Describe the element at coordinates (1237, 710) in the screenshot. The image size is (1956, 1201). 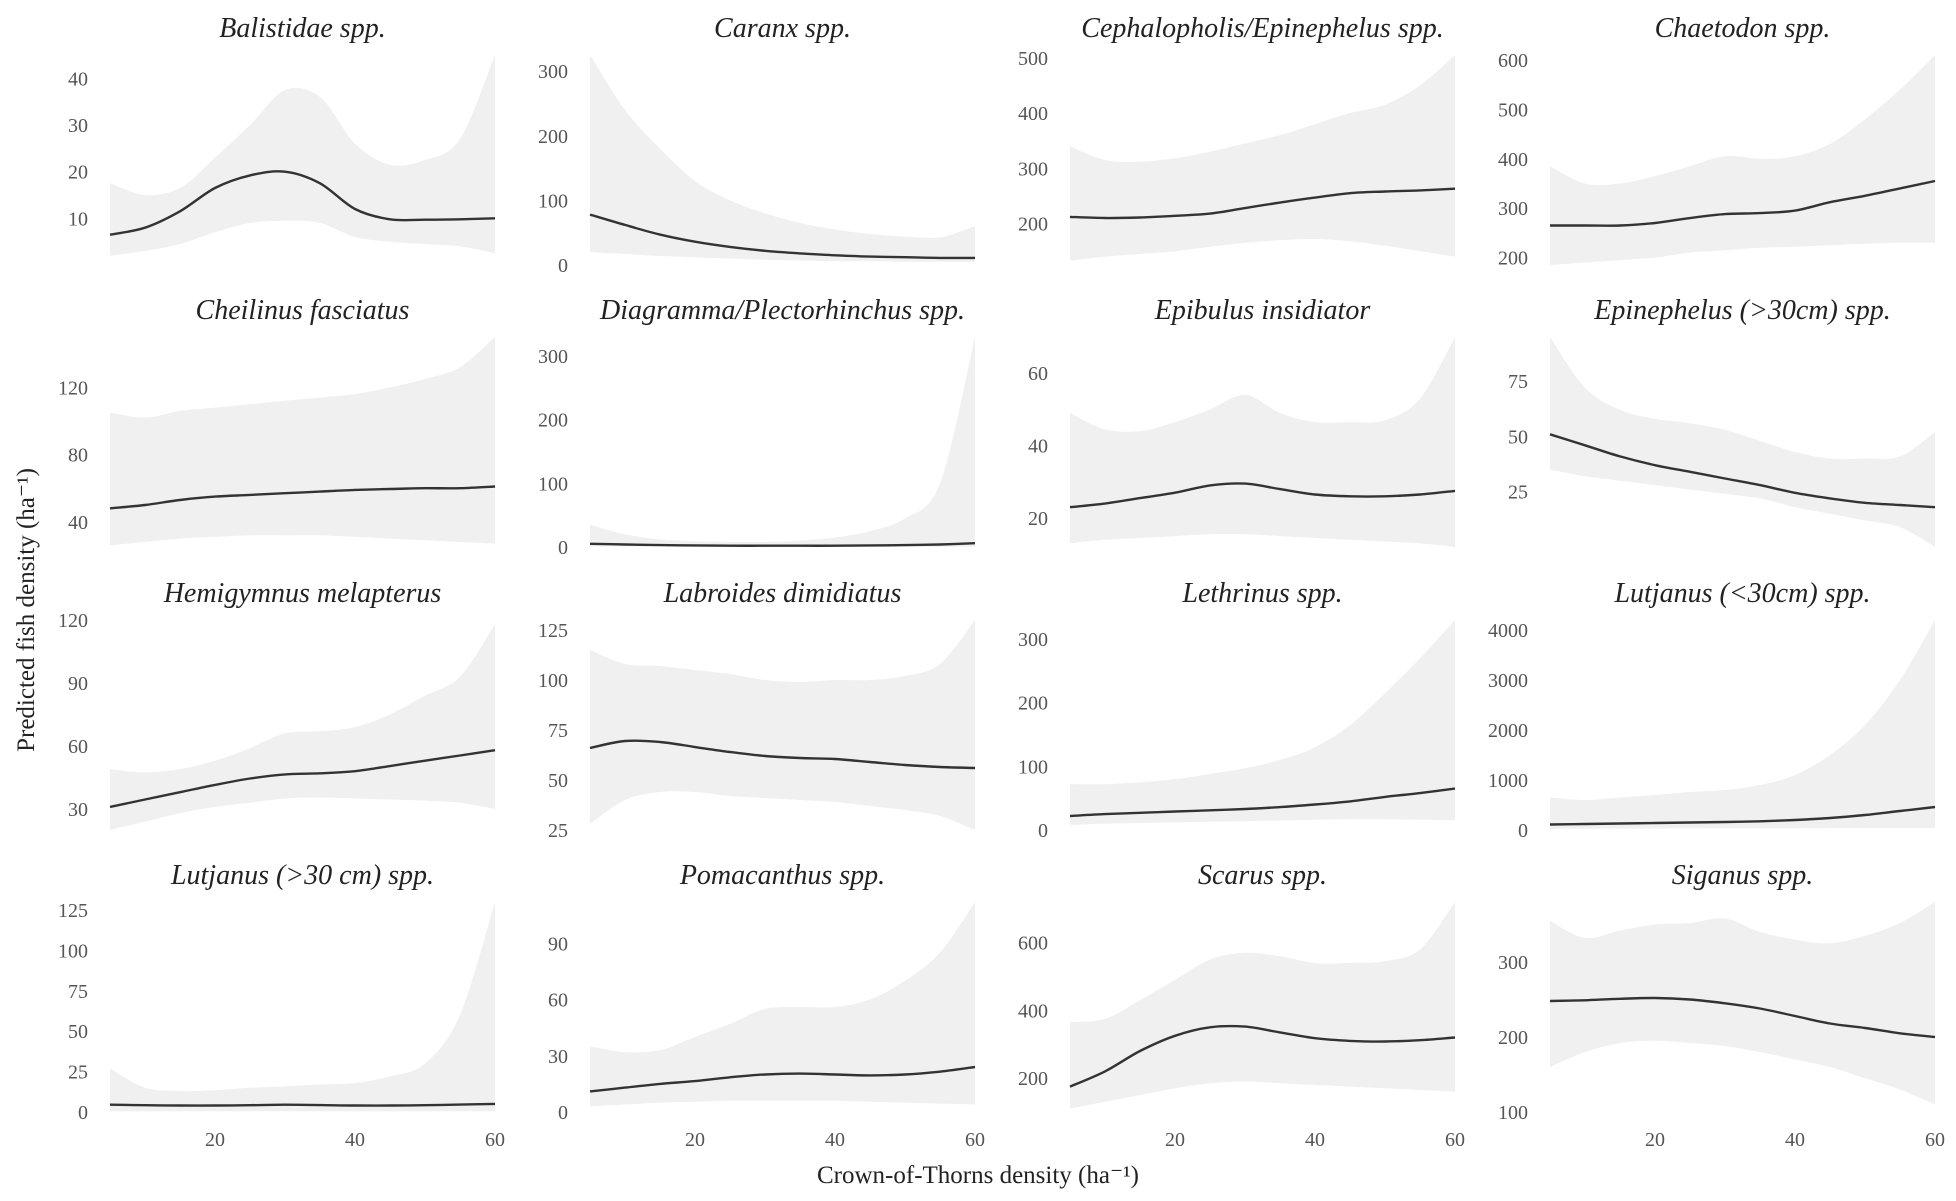
I see `panel-11: Lethrinus spp. 0 100 200 300` at that location.